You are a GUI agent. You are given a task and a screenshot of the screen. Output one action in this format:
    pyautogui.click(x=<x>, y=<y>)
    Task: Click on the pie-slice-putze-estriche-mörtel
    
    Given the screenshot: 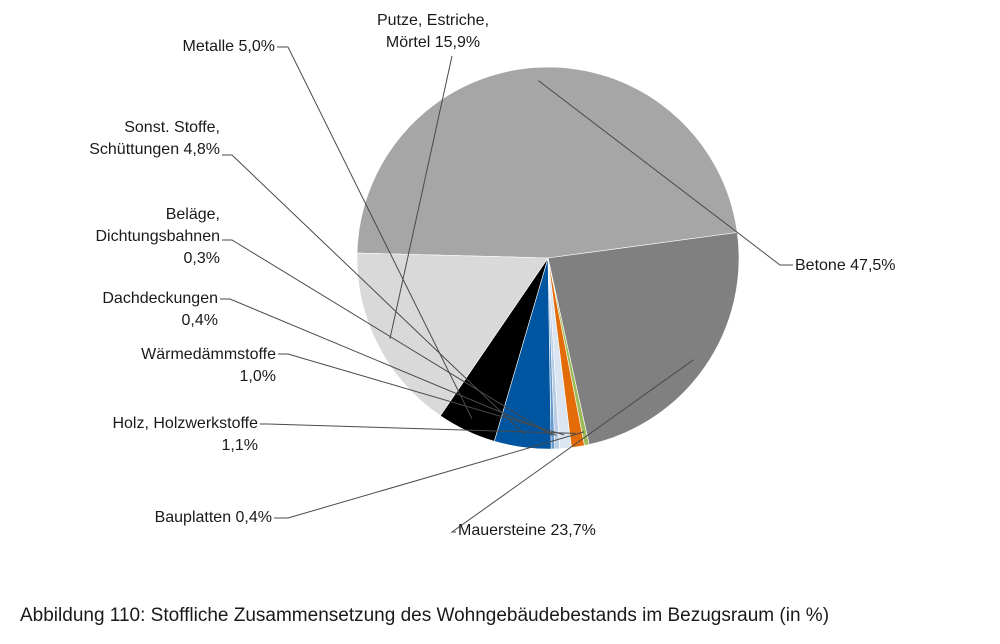 What is the action you would take?
    pyautogui.click(x=452, y=334)
    